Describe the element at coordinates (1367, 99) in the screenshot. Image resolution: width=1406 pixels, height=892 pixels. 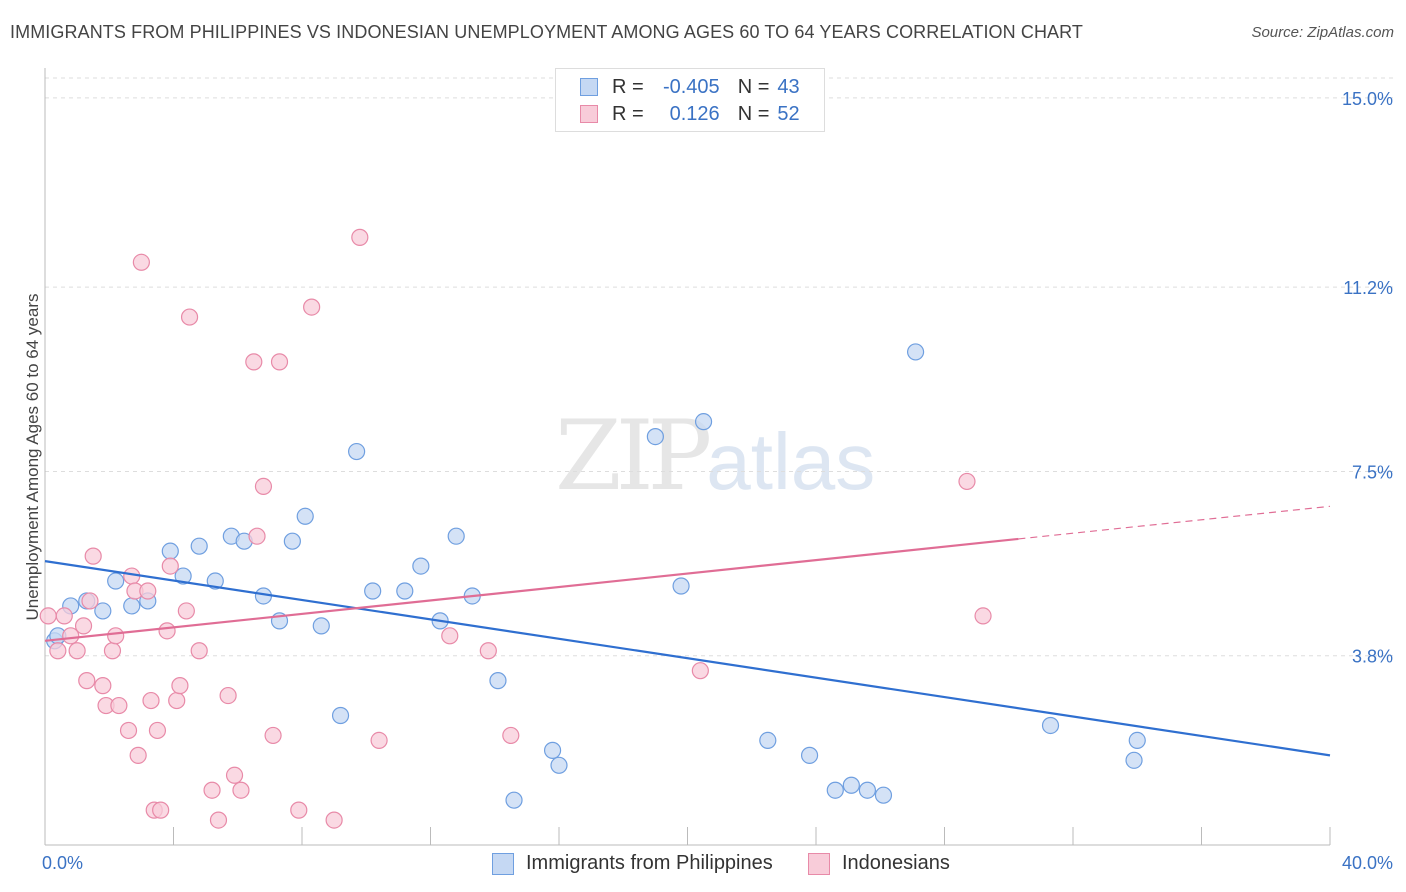
I see `y-tick-label: 15.0%` at that location.